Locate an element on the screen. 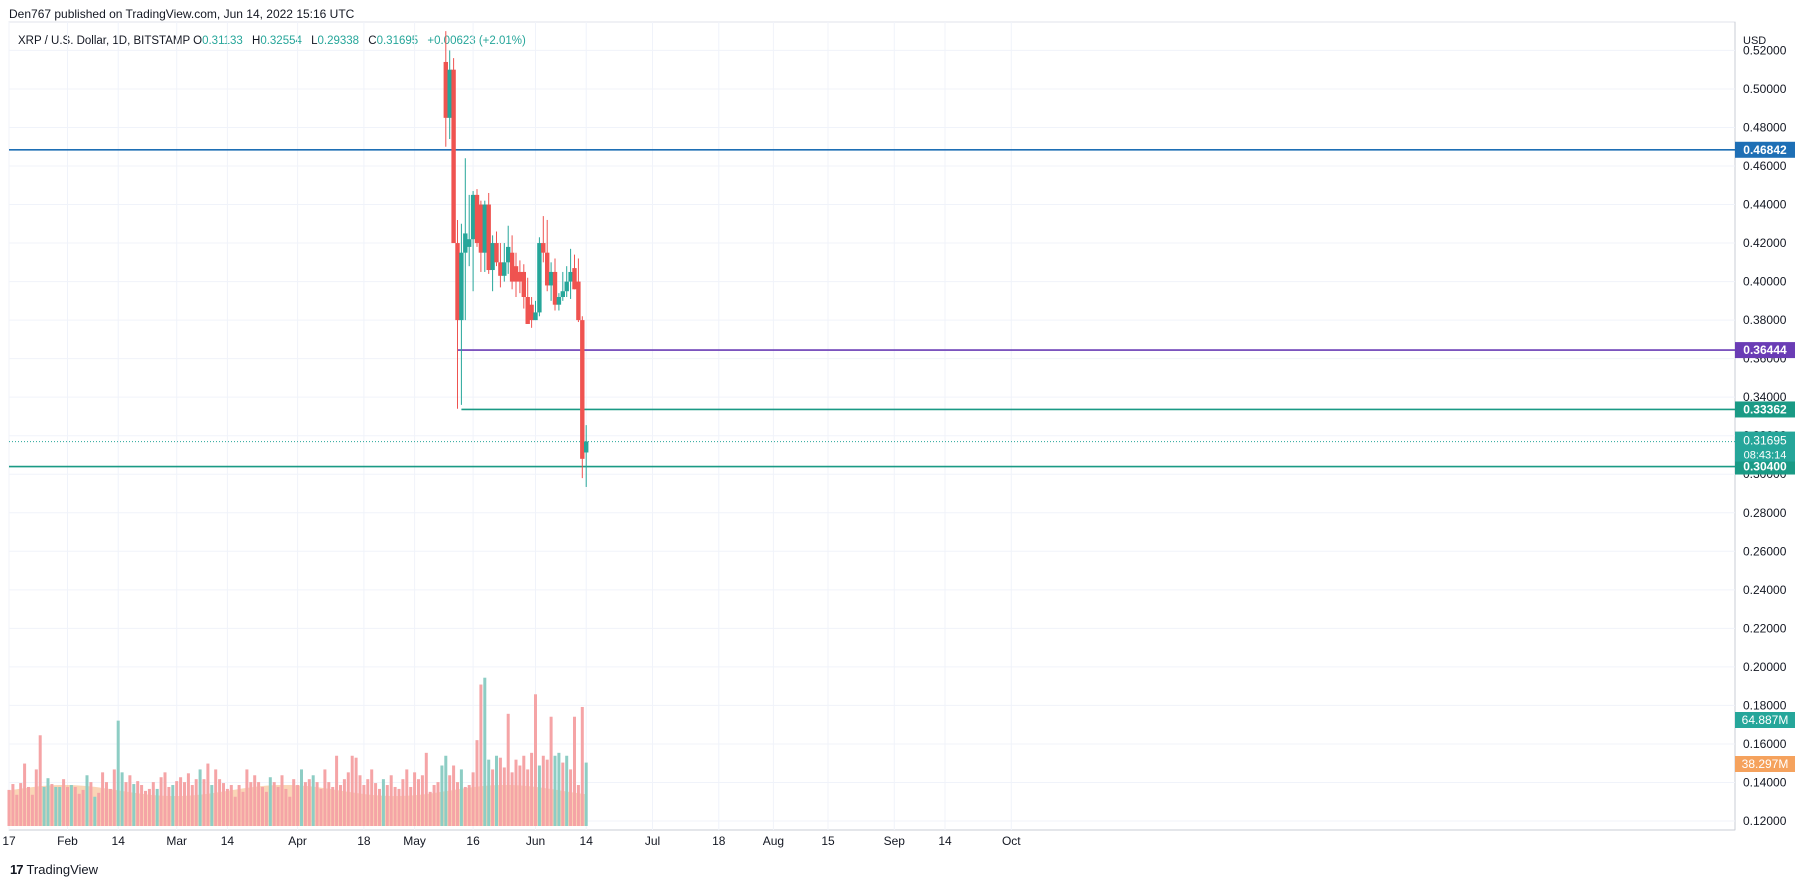 The height and width of the screenshot is (889, 1812). x-tick-label: Jul is located at coordinates (652, 841).